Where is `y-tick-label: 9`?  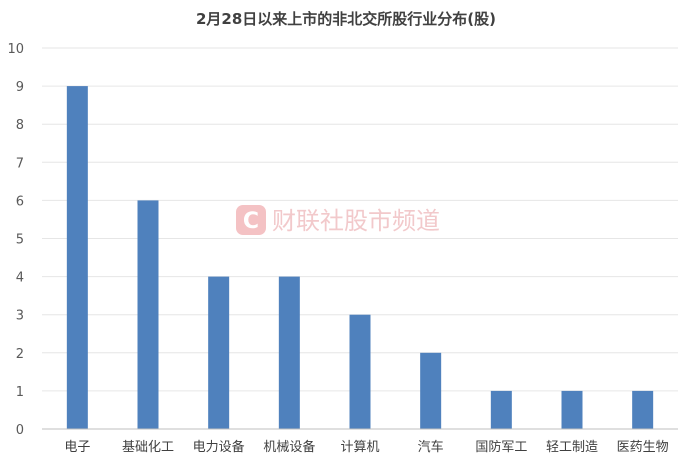
y-tick-label: 9 is located at coordinates (20, 87).